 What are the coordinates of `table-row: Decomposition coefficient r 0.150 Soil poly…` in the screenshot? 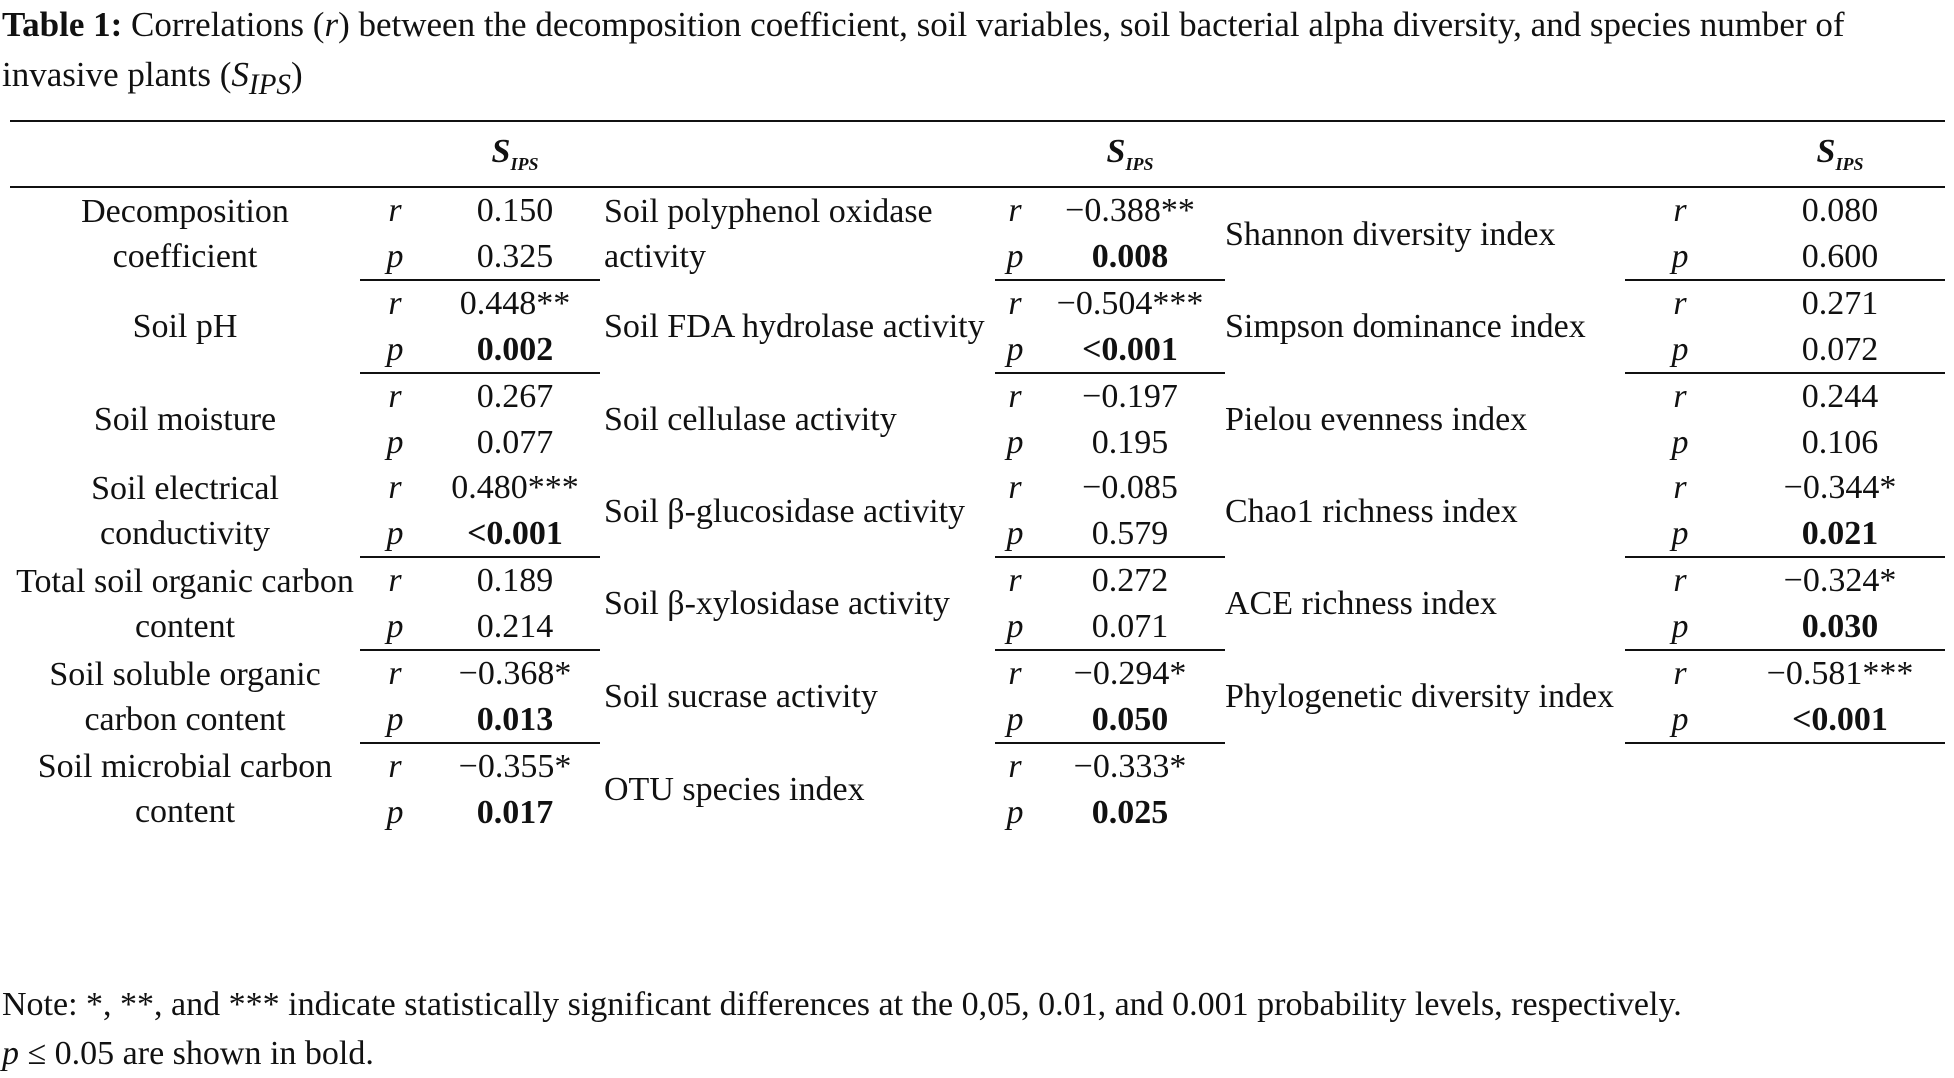 It's located at (977, 231).